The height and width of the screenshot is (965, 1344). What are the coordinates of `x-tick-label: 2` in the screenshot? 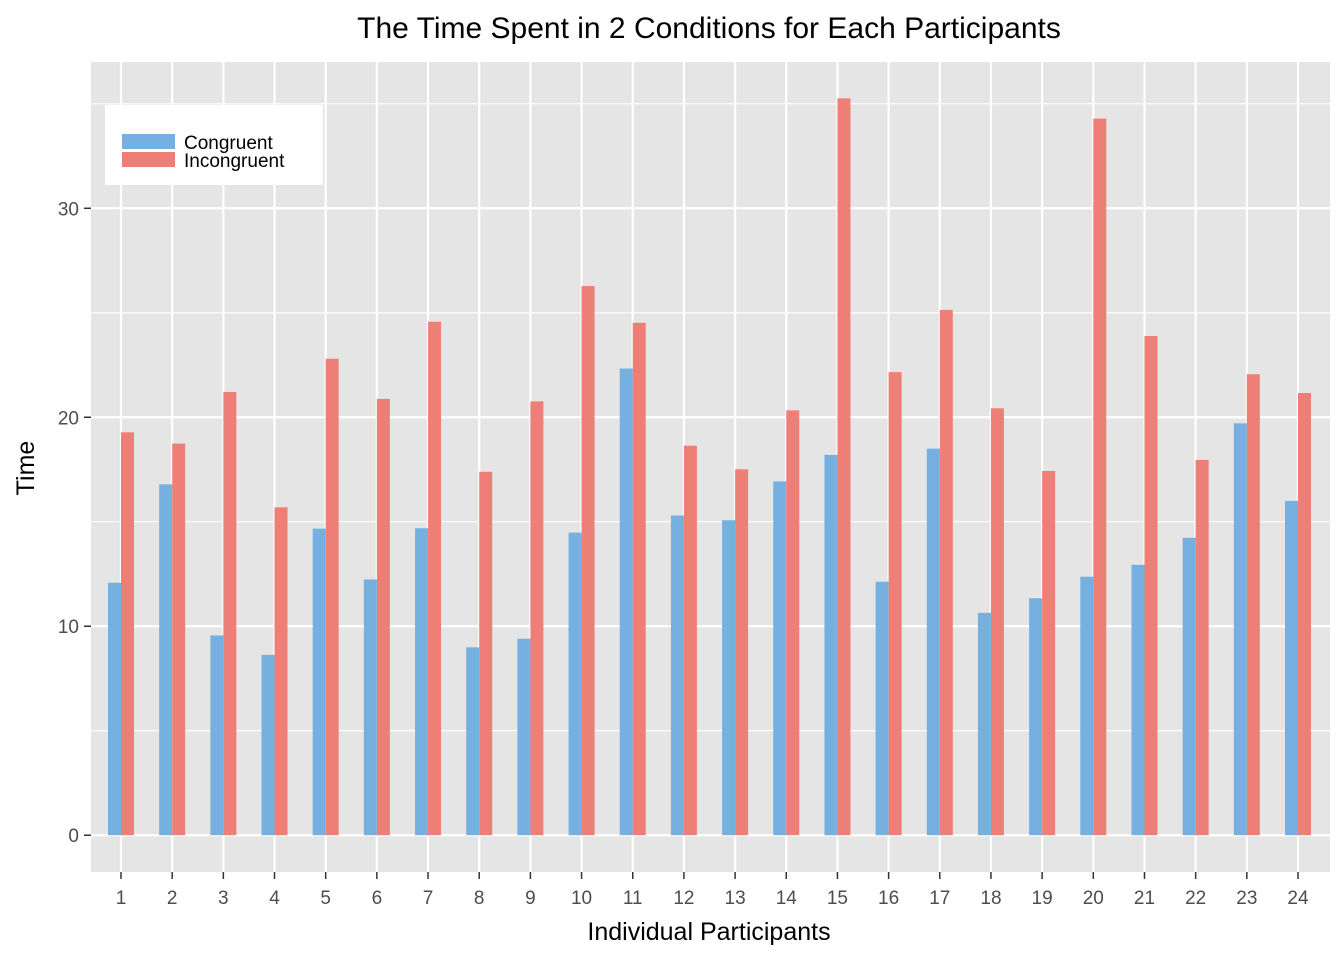 It's located at (172, 898).